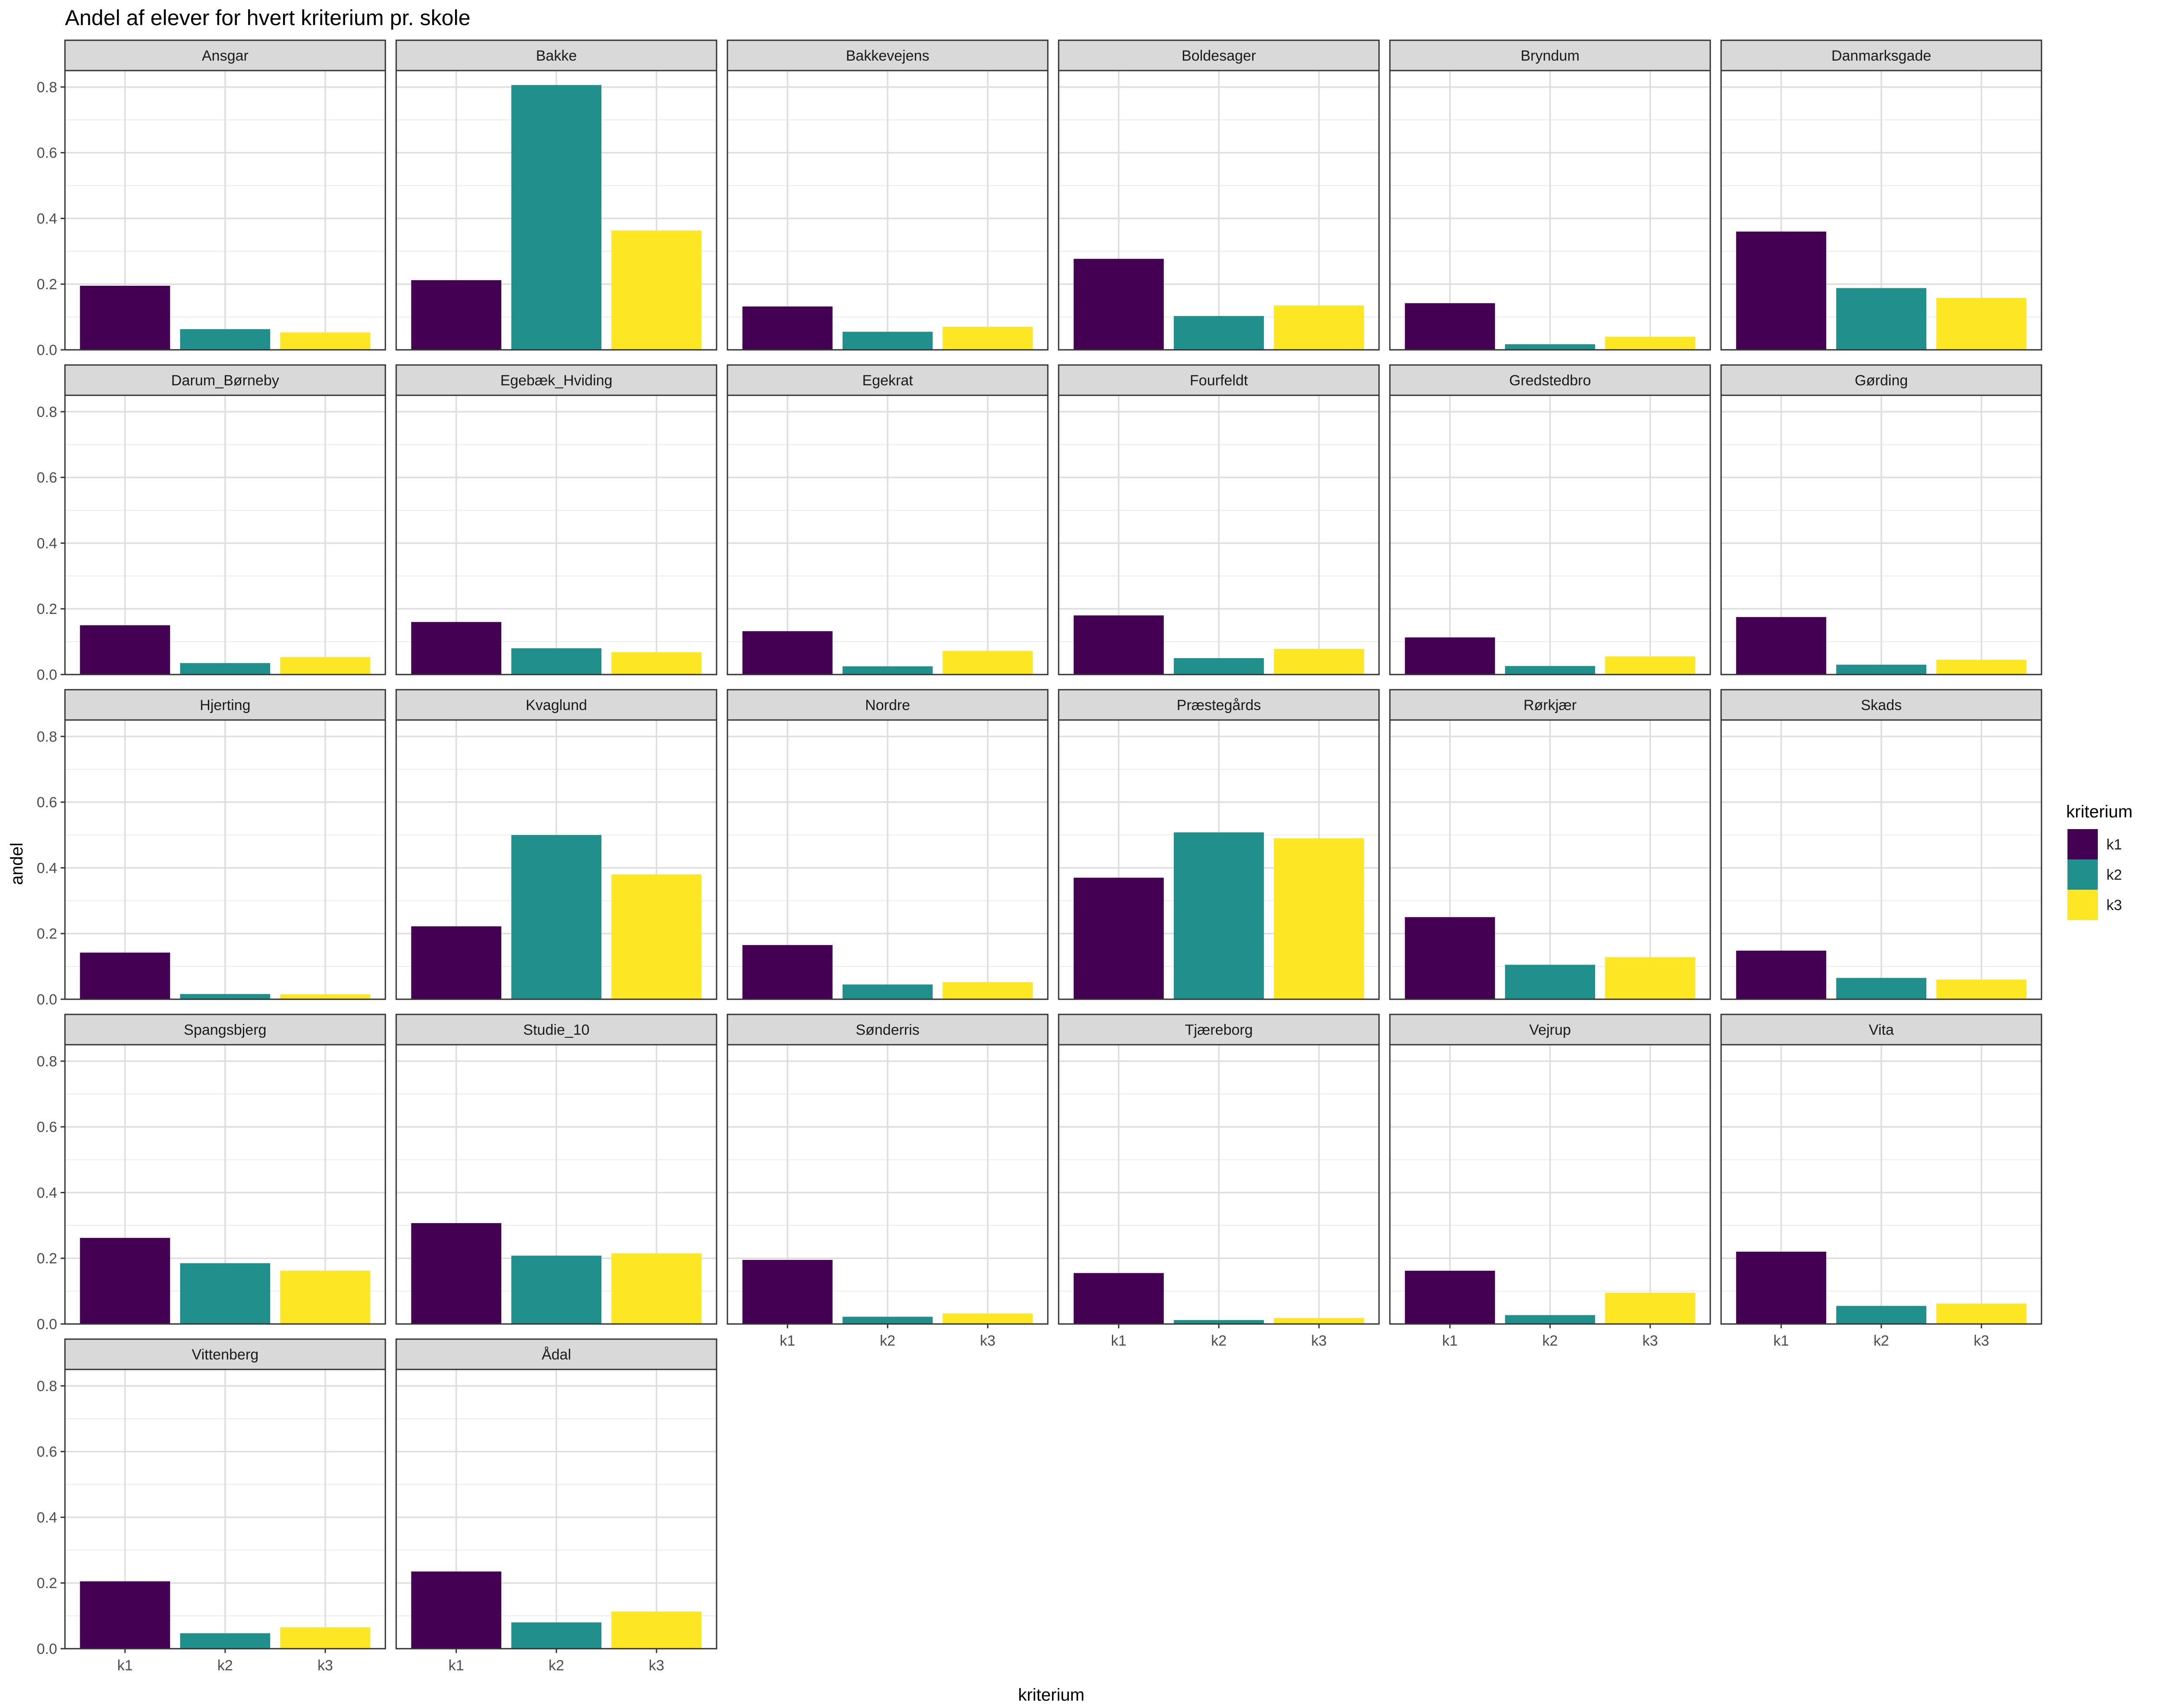 The width and height of the screenshot is (2161, 1708). Describe the element at coordinates (16, 864) in the screenshot. I see `y-axis-title: andel` at that location.